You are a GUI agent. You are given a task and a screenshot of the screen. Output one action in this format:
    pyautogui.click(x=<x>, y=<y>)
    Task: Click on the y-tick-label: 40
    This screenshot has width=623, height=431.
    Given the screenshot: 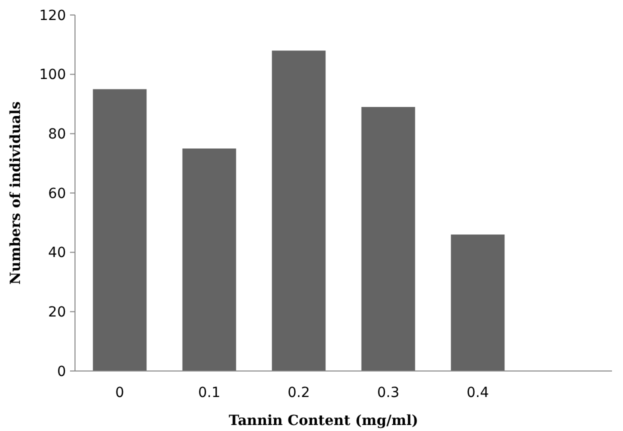 What is the action you would take?
    pyautogui.click(x=57, y=253)
    